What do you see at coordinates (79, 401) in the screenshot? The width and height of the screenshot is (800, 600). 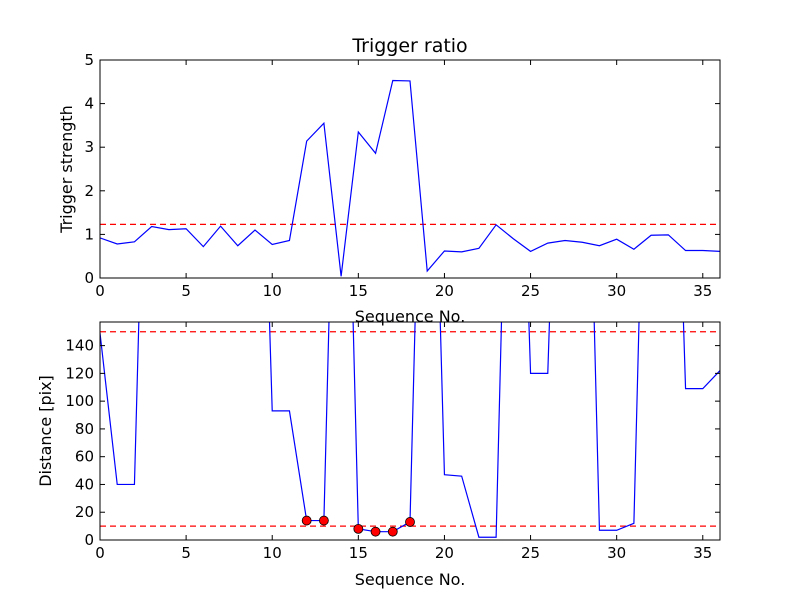 I see `y-tick-label: 100` at bounding box center [79, 401].